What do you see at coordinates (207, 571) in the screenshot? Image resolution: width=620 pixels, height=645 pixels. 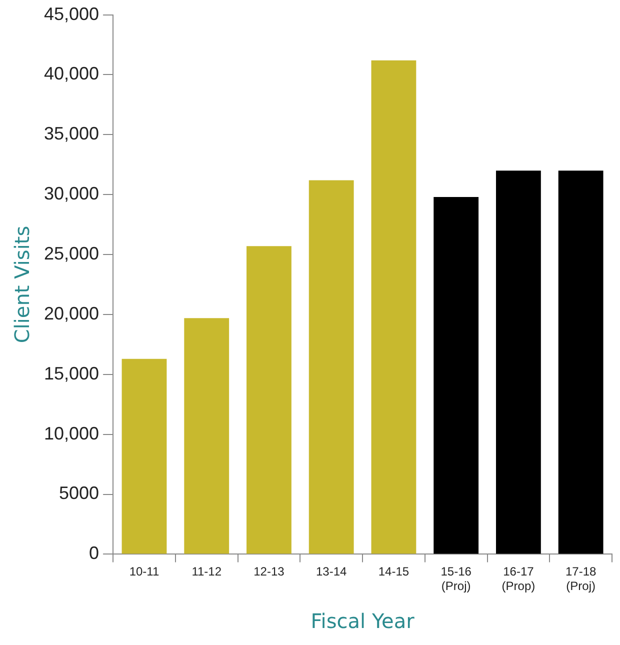 I see `x-tick-label: 11-12` at bounding box center [207, 571].